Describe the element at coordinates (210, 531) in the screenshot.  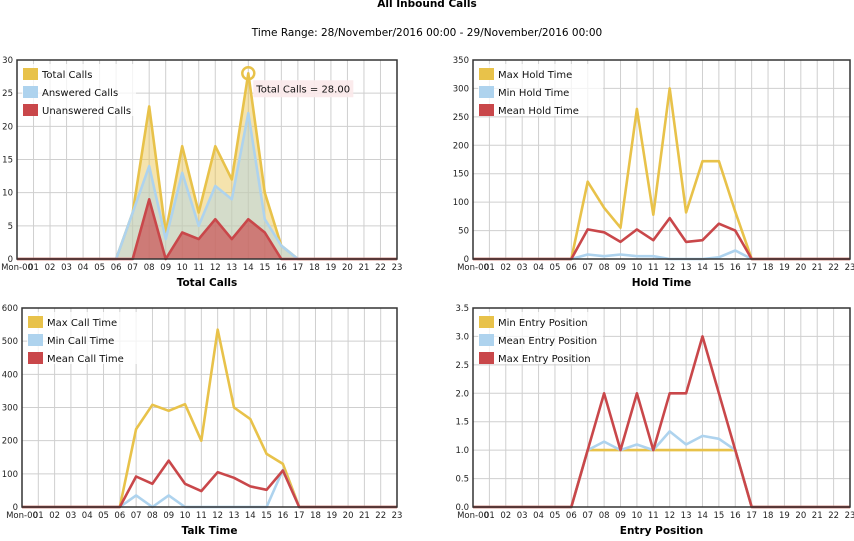
I see `x-axis-title: Talk Time` at that location.